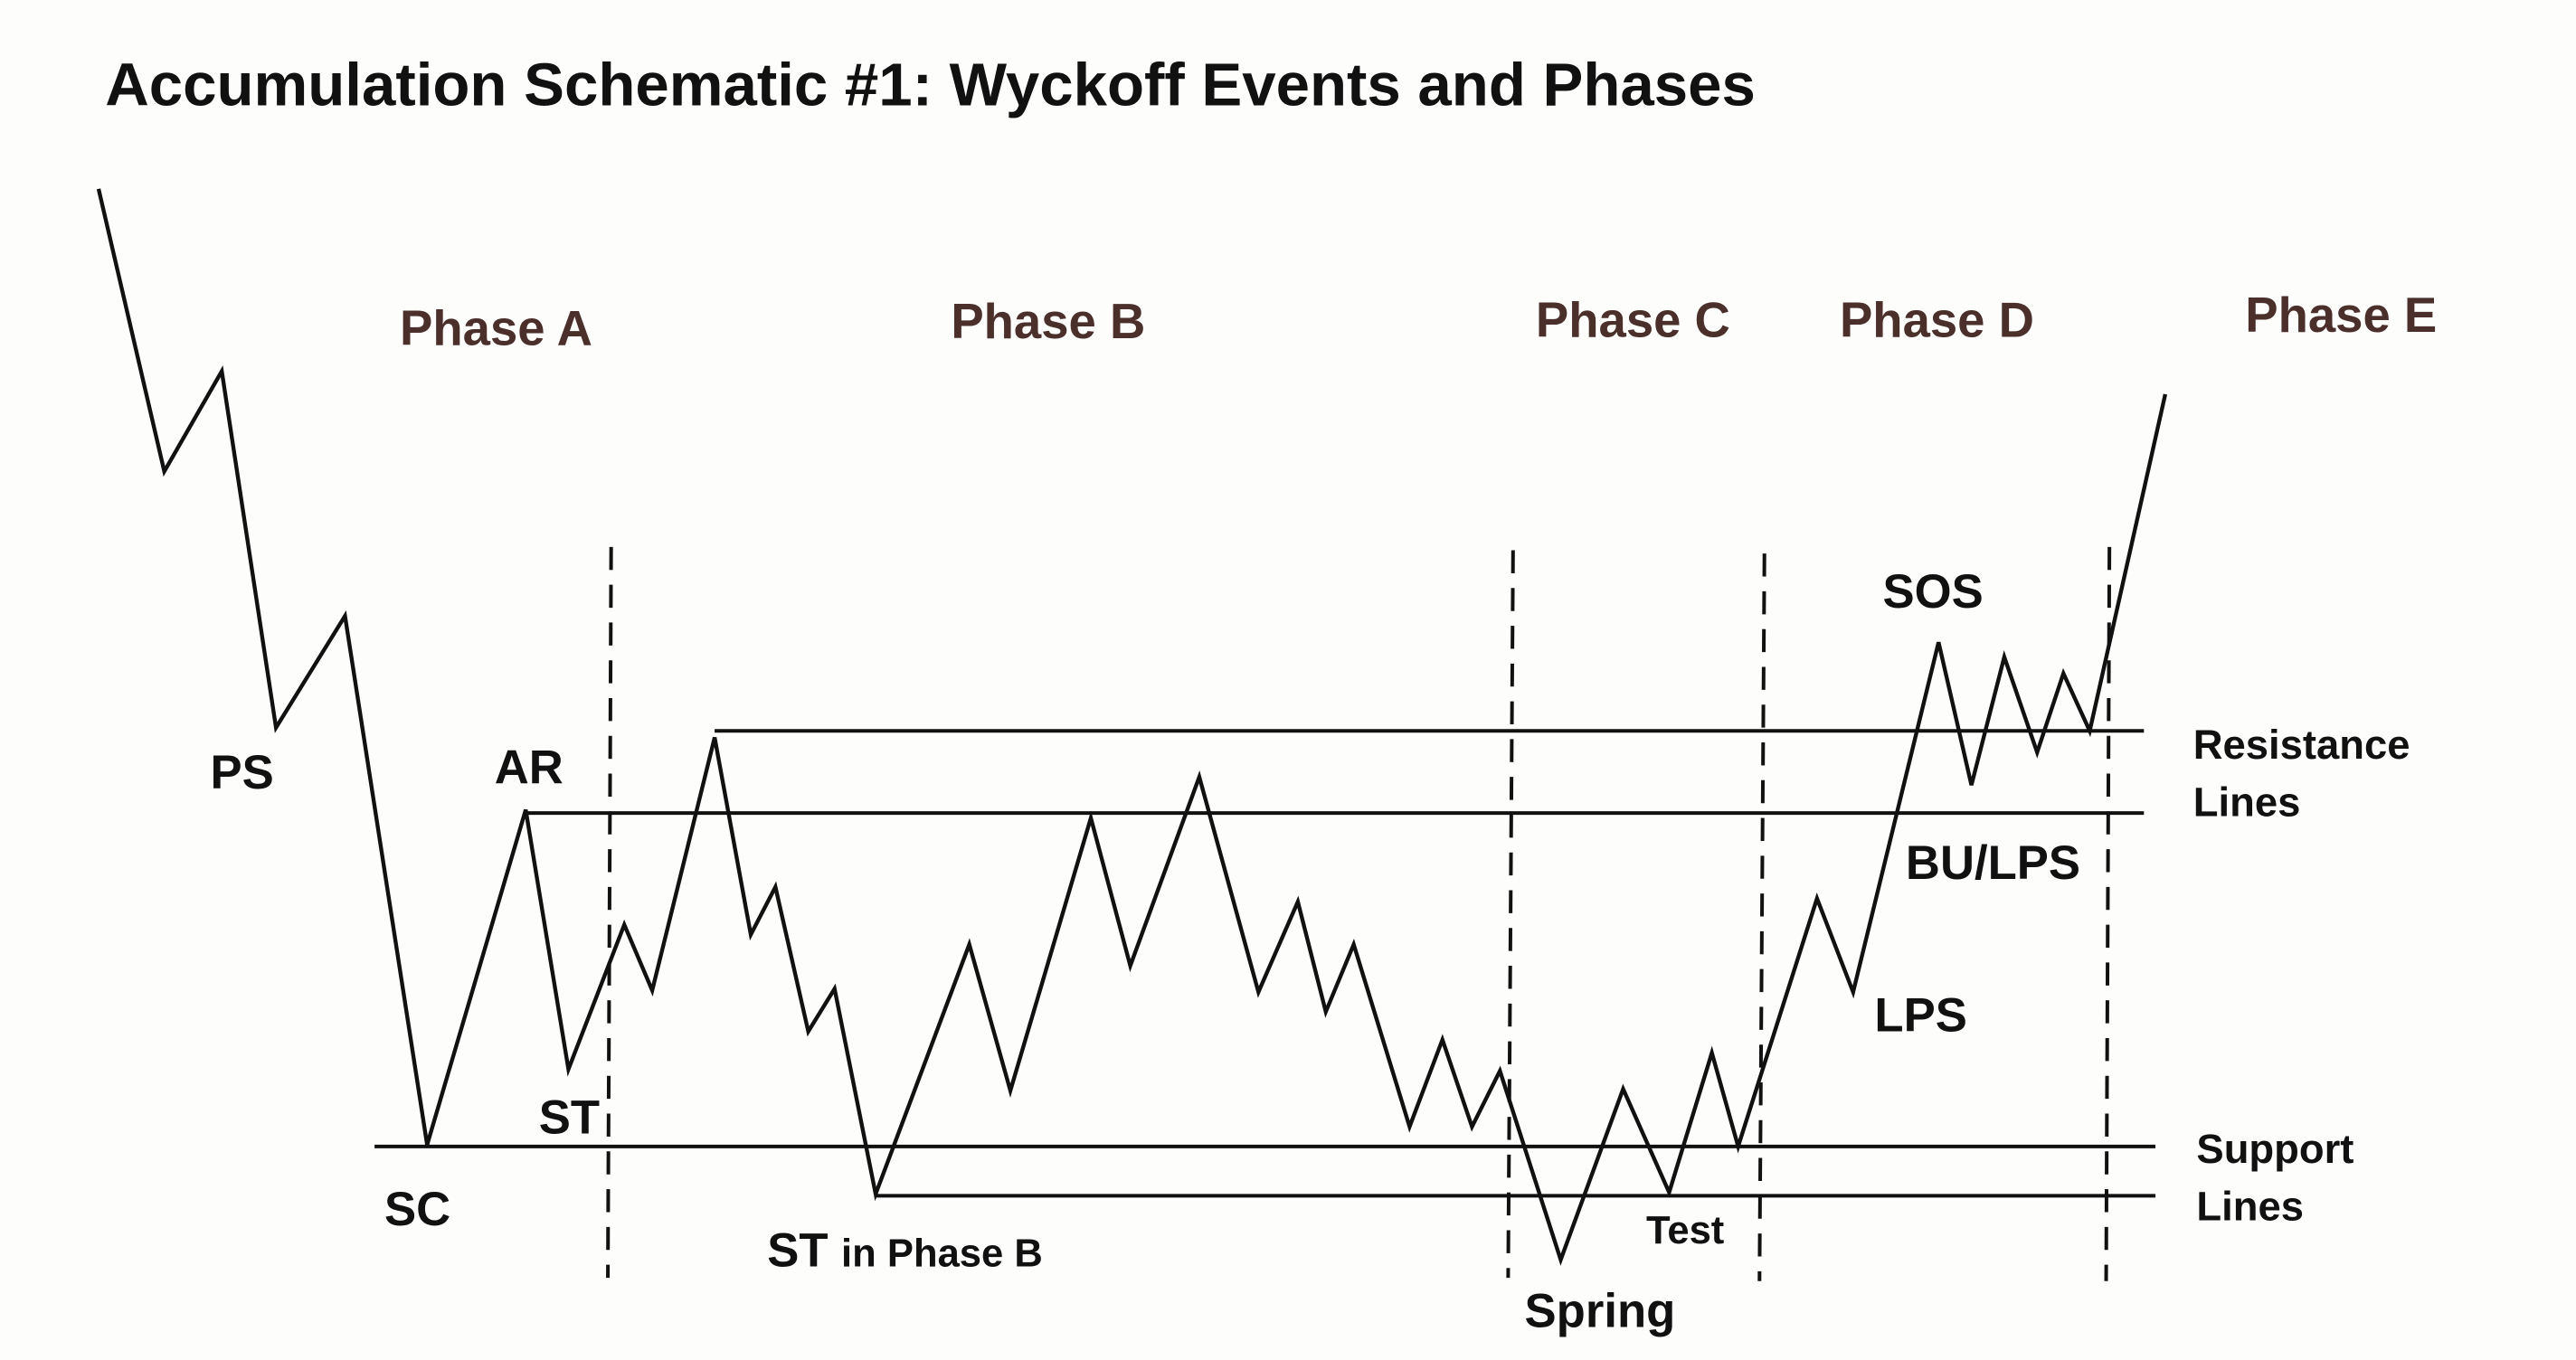  I want to click on event-label: ST in Phase B, so click(905, 1250).